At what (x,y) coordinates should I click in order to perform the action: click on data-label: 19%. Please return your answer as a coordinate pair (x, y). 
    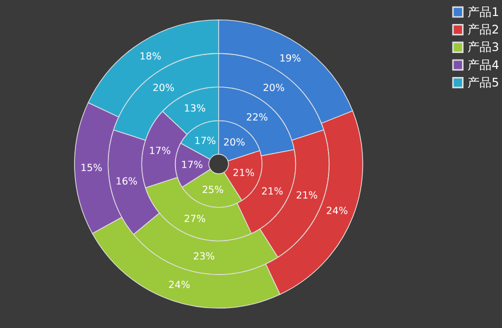
    Looking at the image, I should click on (290, 59).